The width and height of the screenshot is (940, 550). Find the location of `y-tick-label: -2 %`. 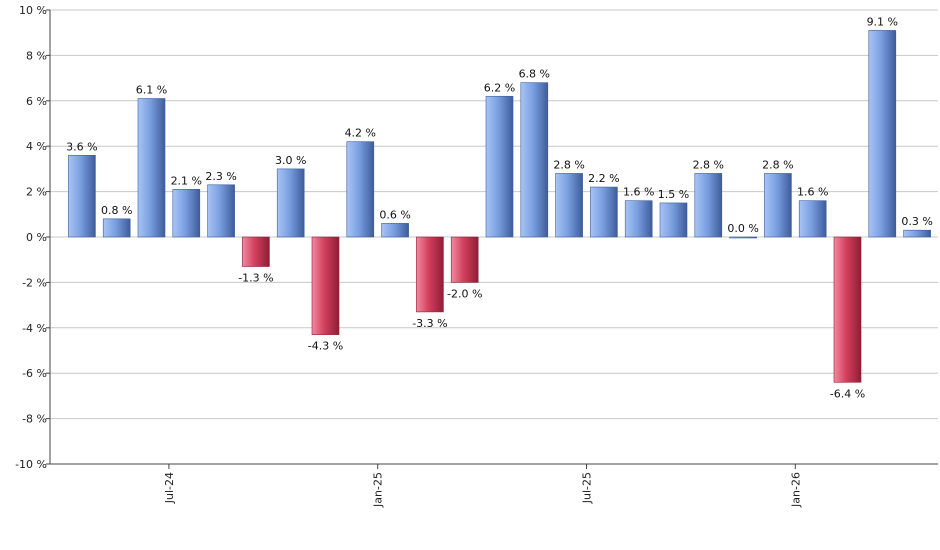

y-tick-label: -2 % is located at coordinates (34, 282).